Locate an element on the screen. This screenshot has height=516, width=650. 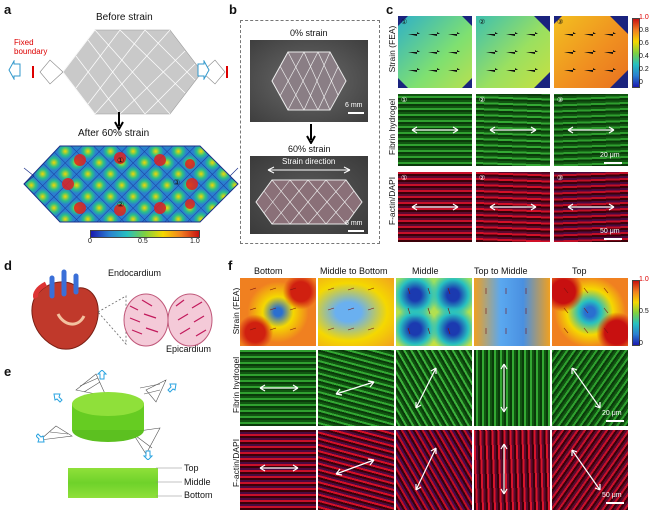
after-strain-heatmap is located at coordinates (131, 184).